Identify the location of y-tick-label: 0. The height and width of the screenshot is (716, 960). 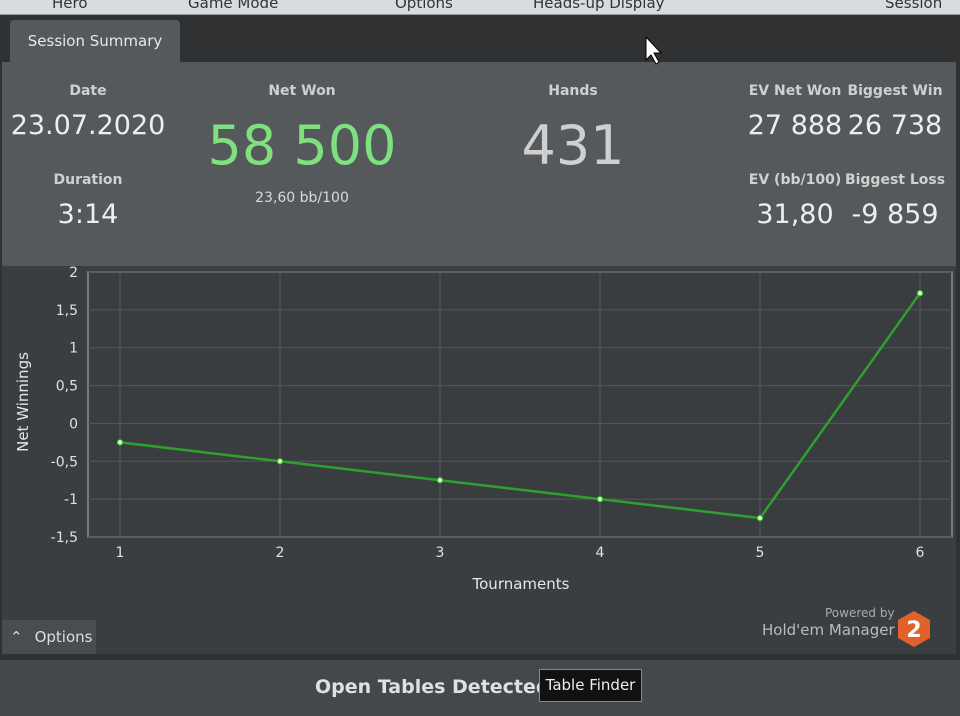
(73, 424).